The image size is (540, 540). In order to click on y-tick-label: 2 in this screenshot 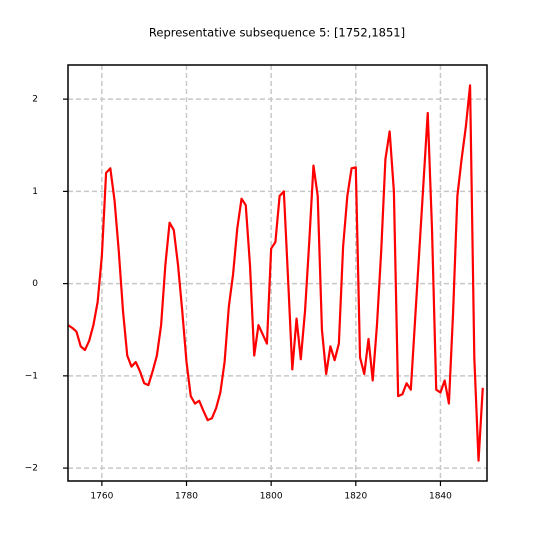, I will do `click(35, 100)`.